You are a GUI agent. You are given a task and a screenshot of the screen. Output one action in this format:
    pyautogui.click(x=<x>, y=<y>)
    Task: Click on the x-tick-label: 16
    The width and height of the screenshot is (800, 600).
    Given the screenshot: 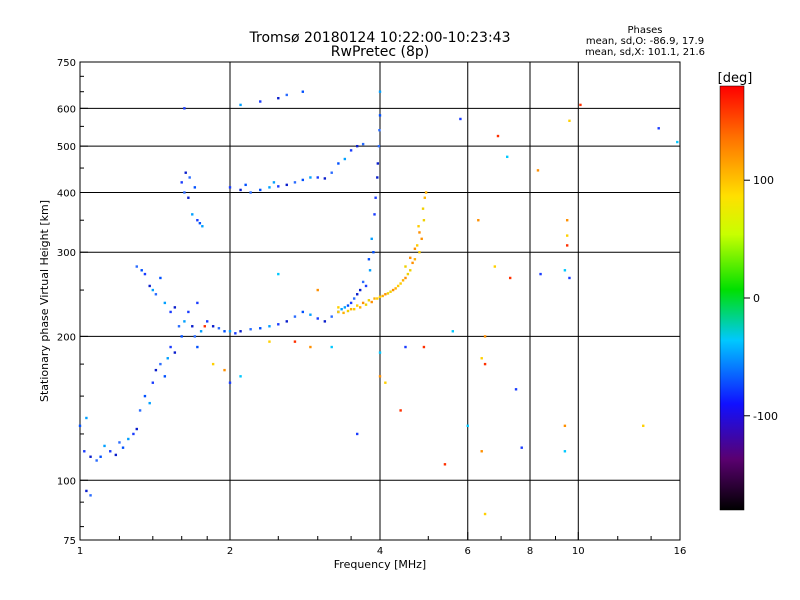 What is the action you would take?
    pyautogui.click(x=680, y=551)
    